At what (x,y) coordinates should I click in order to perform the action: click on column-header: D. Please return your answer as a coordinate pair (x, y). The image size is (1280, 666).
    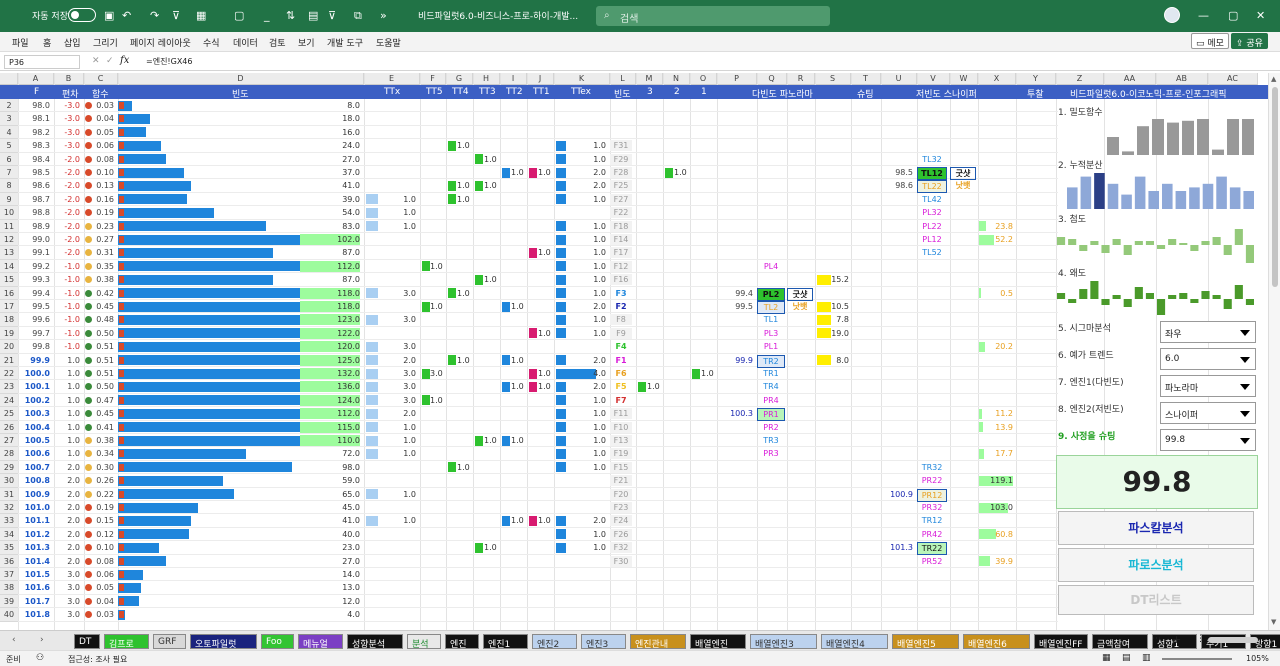
    Looking at the image, I should click on (241, 79).